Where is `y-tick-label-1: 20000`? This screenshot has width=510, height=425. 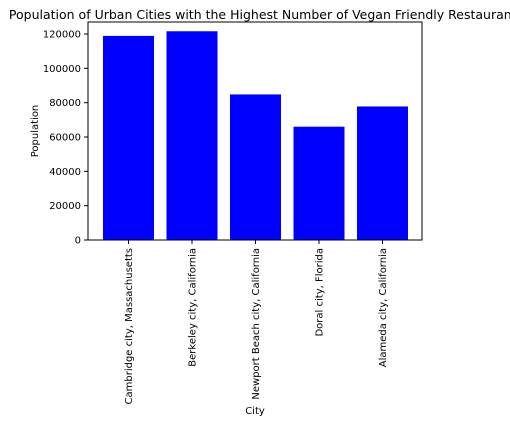 y-tick-label-1: 20000 is located at coordinates (65, 206).